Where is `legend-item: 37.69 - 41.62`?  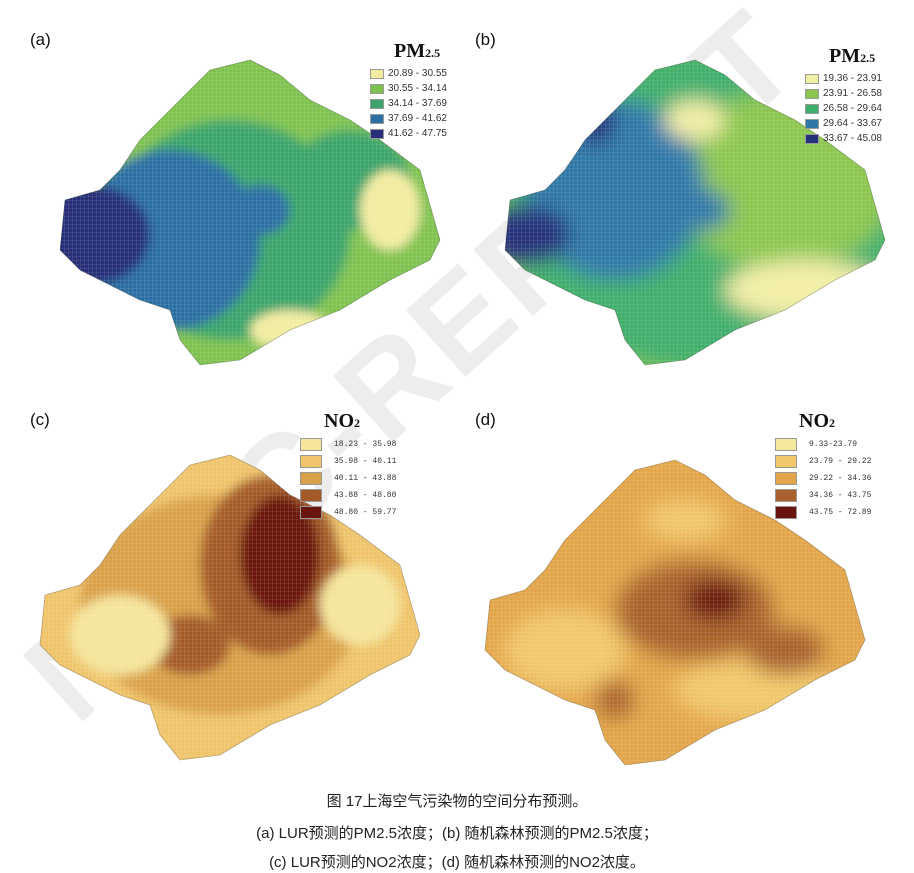 legend-item: 37.69 - 41.62 is located at coordinates (408, 118).